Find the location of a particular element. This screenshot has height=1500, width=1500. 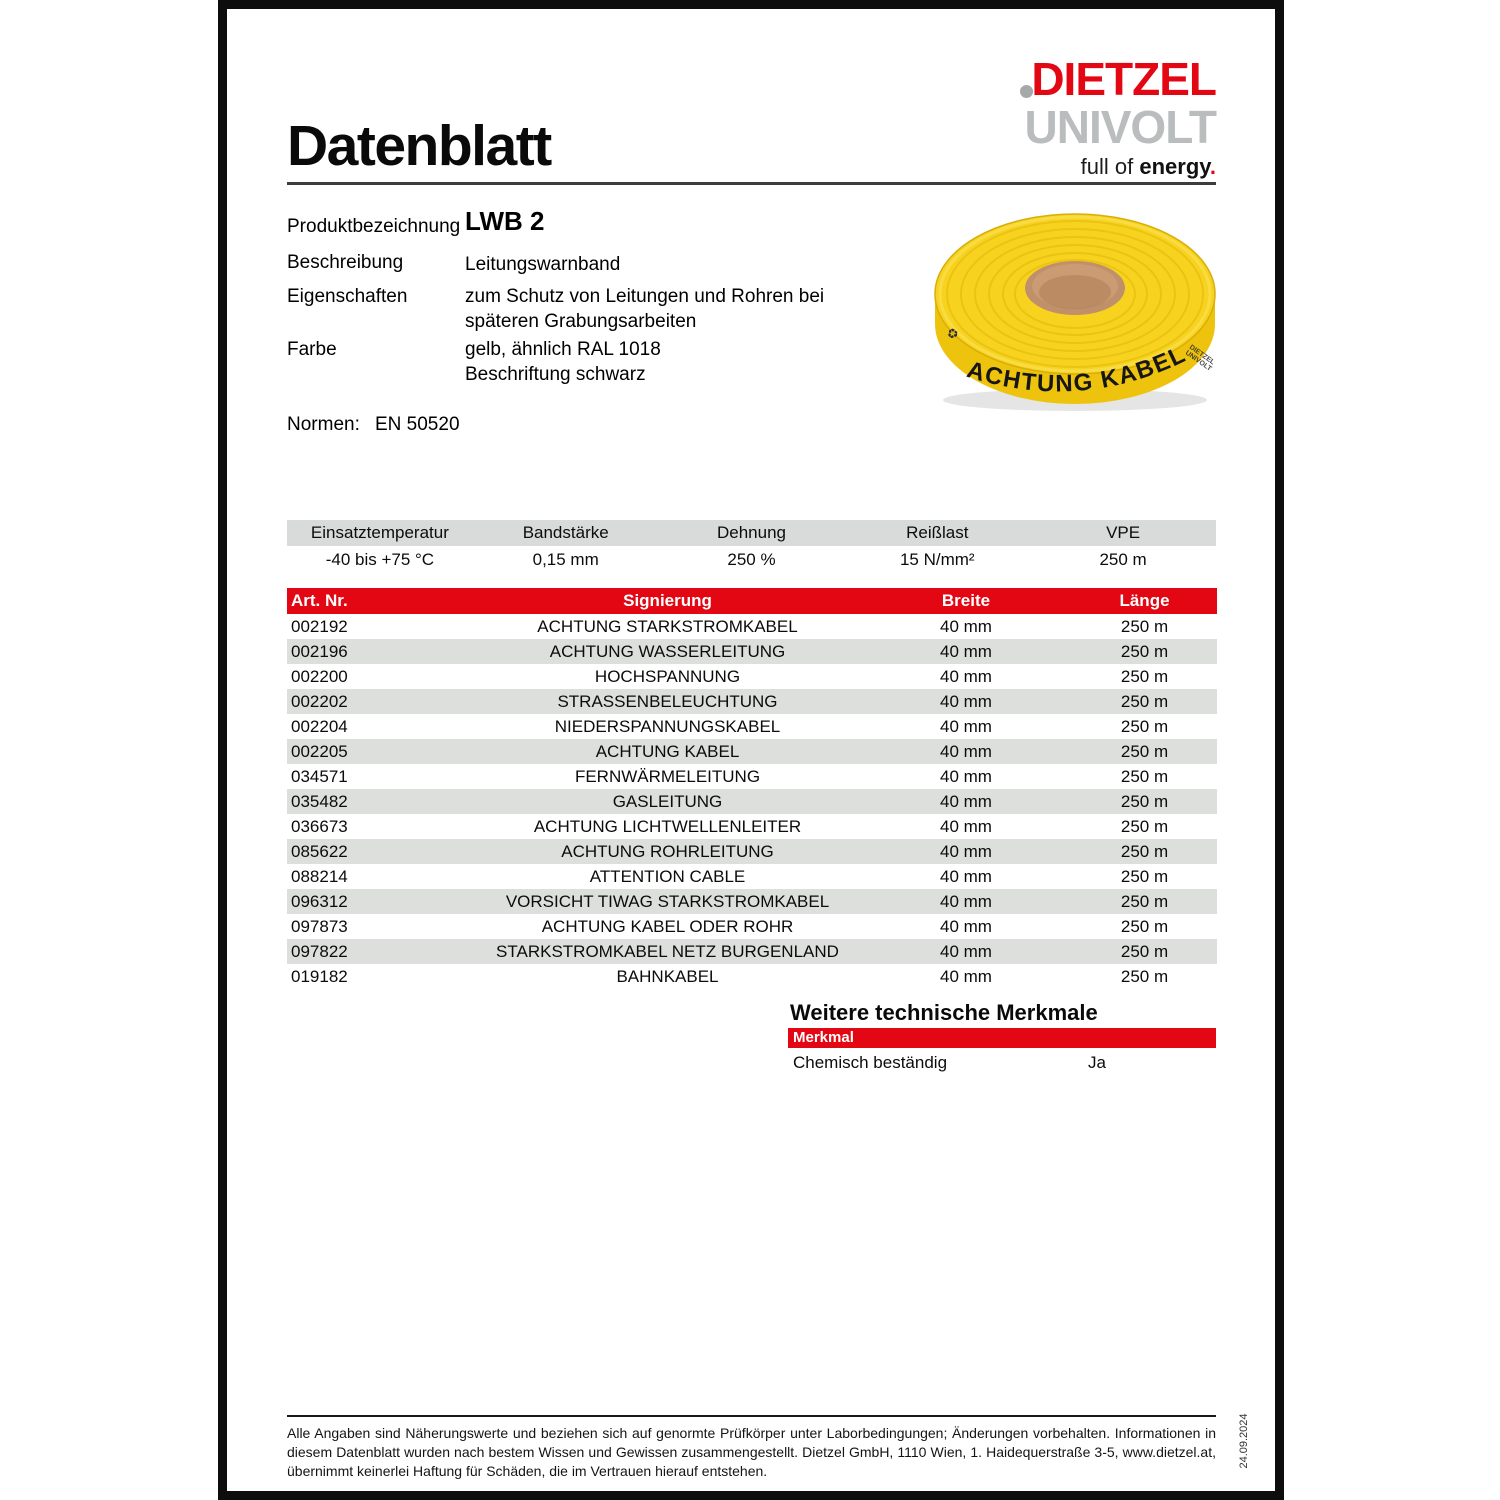

table-cell-sign: ATTENTION CABLE is located at coordinates (667, 876).